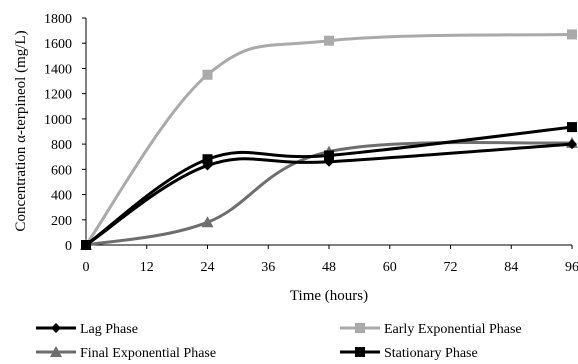 Image resolution: width=578 pixels, height=364 pixels. Describe the element at coordinates (109, 329) in the screenshot. I see `legend-label: Lag Phase` at that location.